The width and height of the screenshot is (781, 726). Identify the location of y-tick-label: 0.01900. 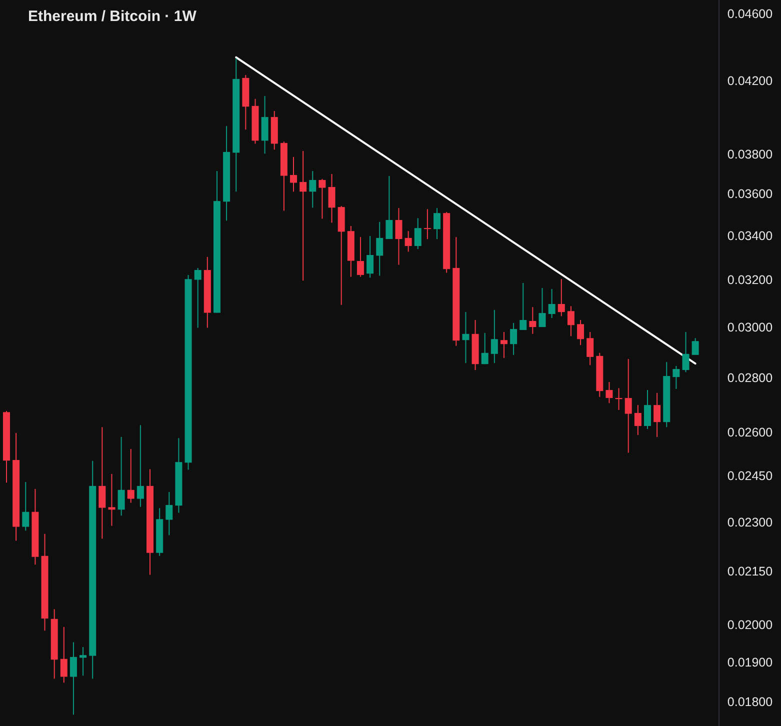
(750, 662).